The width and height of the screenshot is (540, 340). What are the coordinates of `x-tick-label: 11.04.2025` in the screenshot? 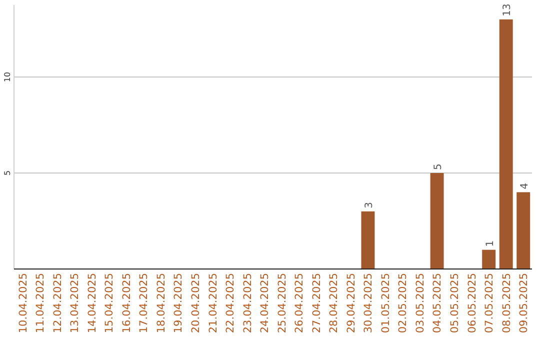 It's located at (40, 303).